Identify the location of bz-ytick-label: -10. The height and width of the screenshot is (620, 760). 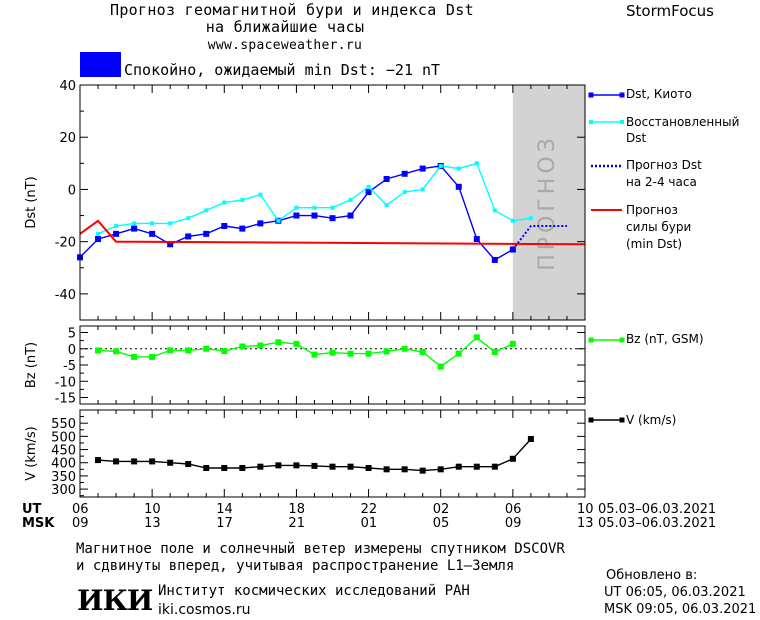
(65, 382).